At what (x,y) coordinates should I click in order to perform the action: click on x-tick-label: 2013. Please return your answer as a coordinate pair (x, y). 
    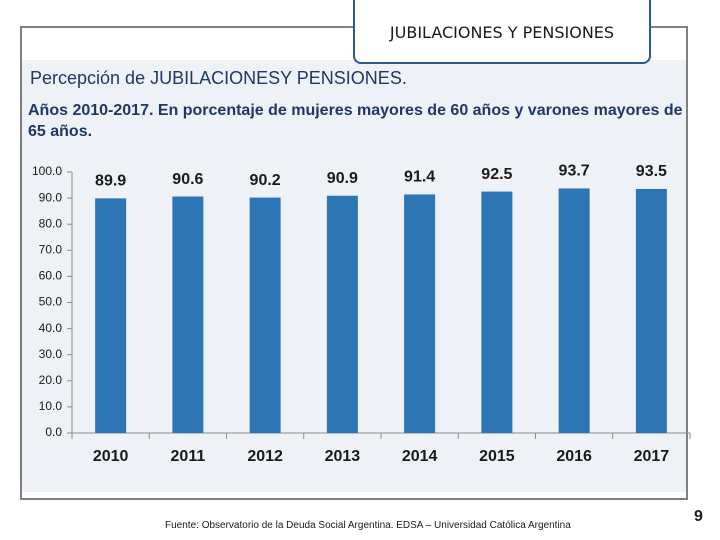
    Looking at the image, I should click on (343, 456).